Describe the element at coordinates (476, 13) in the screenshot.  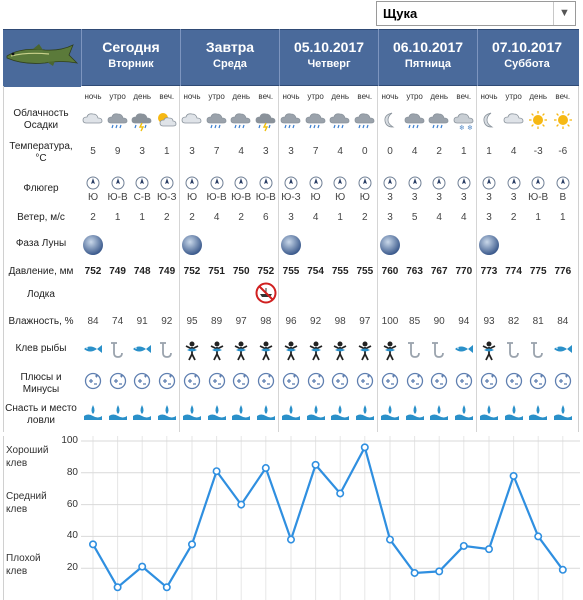
I see `species-select: Щука ▼` at that location.